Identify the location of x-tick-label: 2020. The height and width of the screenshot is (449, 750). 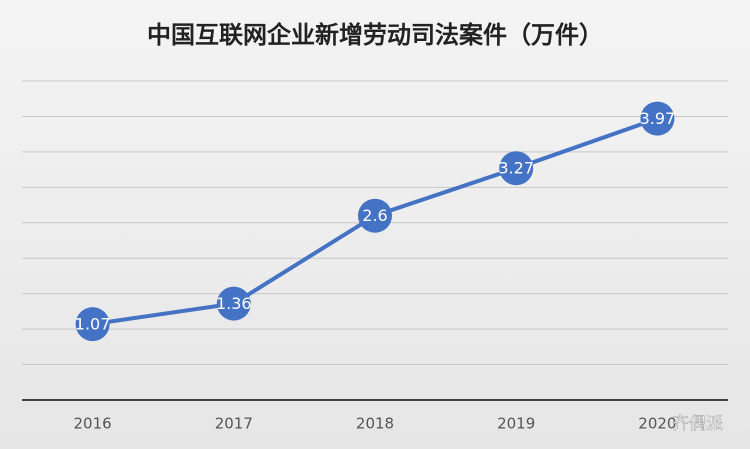
(657, 424).